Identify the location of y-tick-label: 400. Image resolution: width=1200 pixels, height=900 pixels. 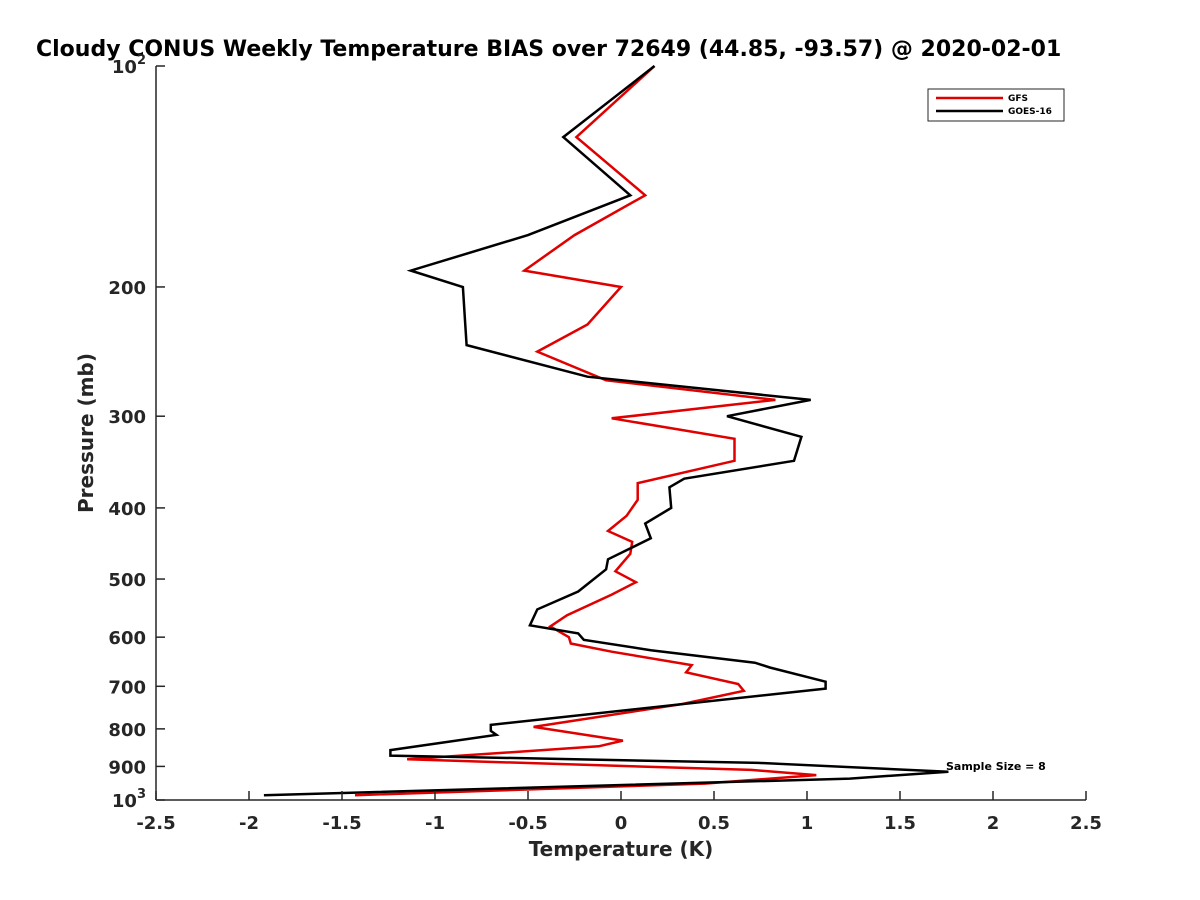
(127, 509).